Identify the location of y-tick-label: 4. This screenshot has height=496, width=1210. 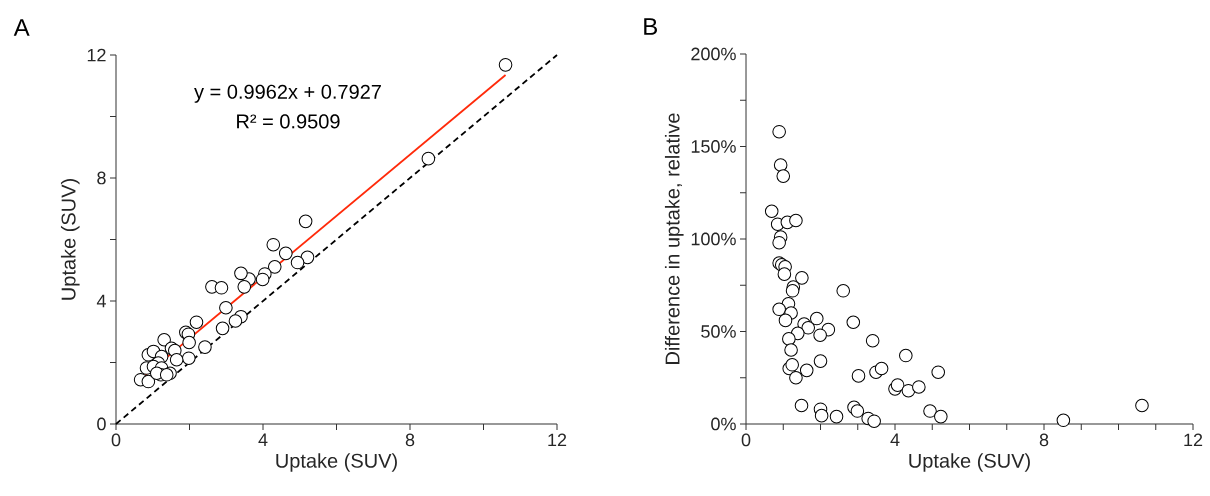
(101, 301).